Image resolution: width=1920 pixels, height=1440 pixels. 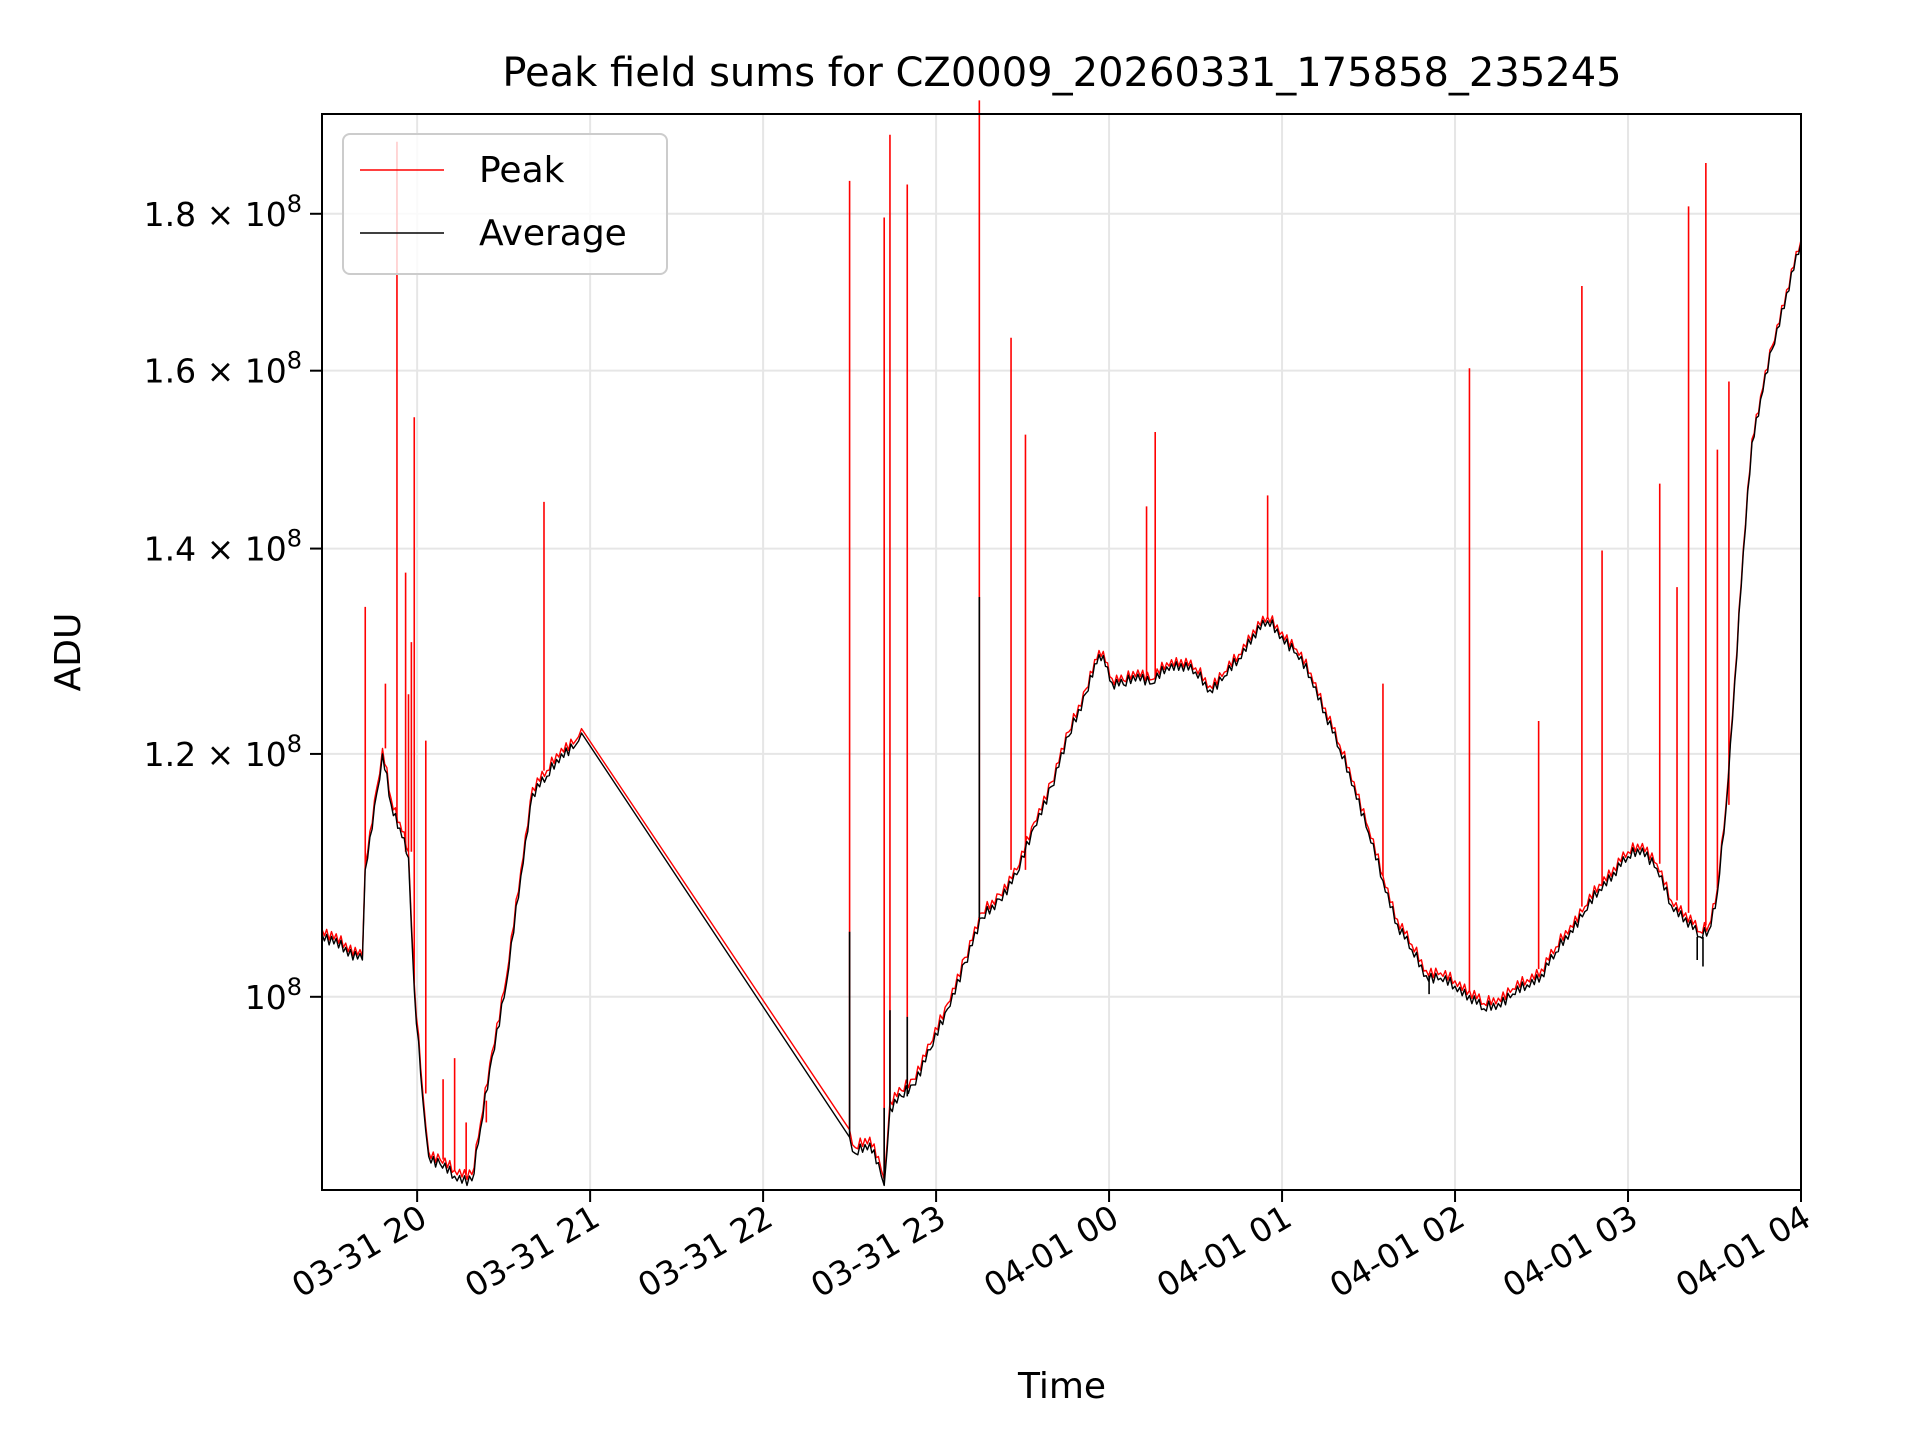 What do you see at coordinates (223, 752) in the screenshot?
I see `y-tick-label: 1.2 × 108` at bounding box center [223, 752].